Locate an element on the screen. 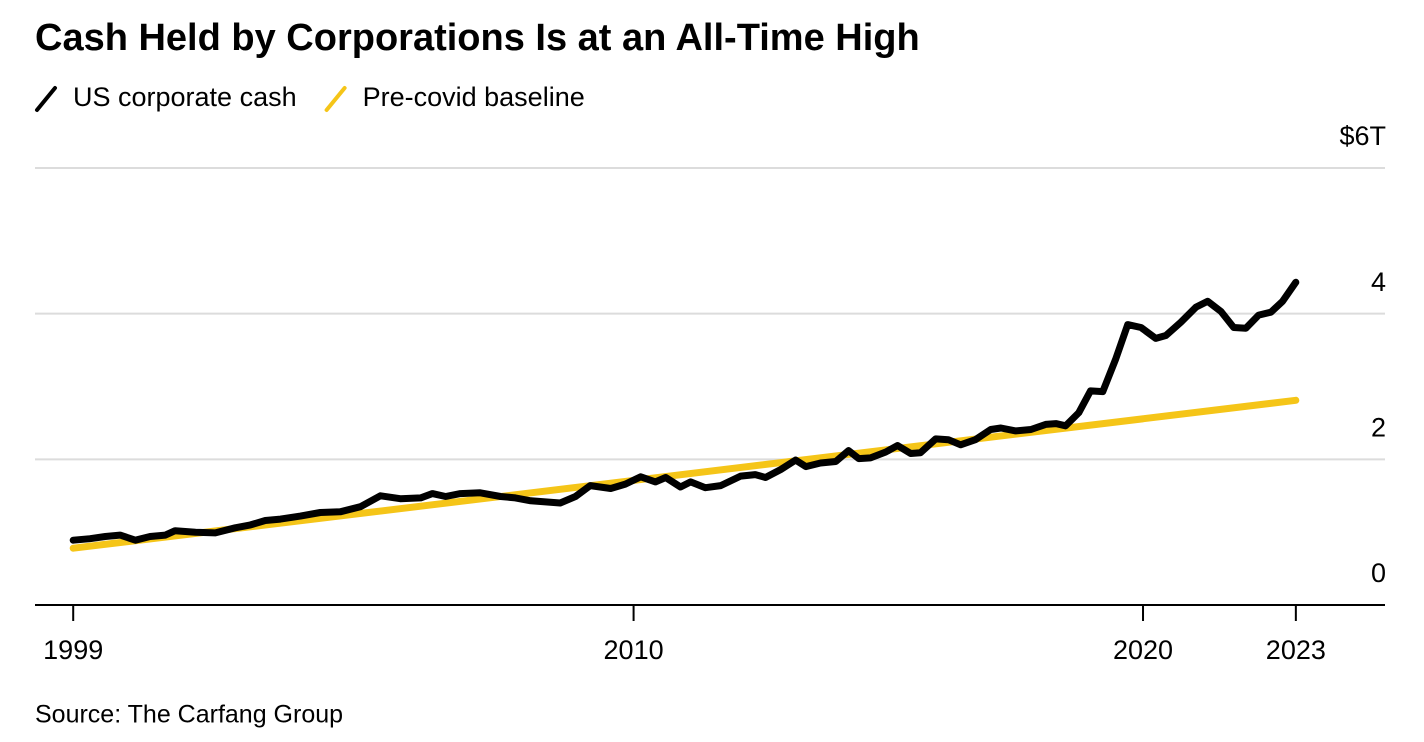 This screenshot has height=742, width=1424. legend-label: US corporate cash is located at coordinates (185, 97).